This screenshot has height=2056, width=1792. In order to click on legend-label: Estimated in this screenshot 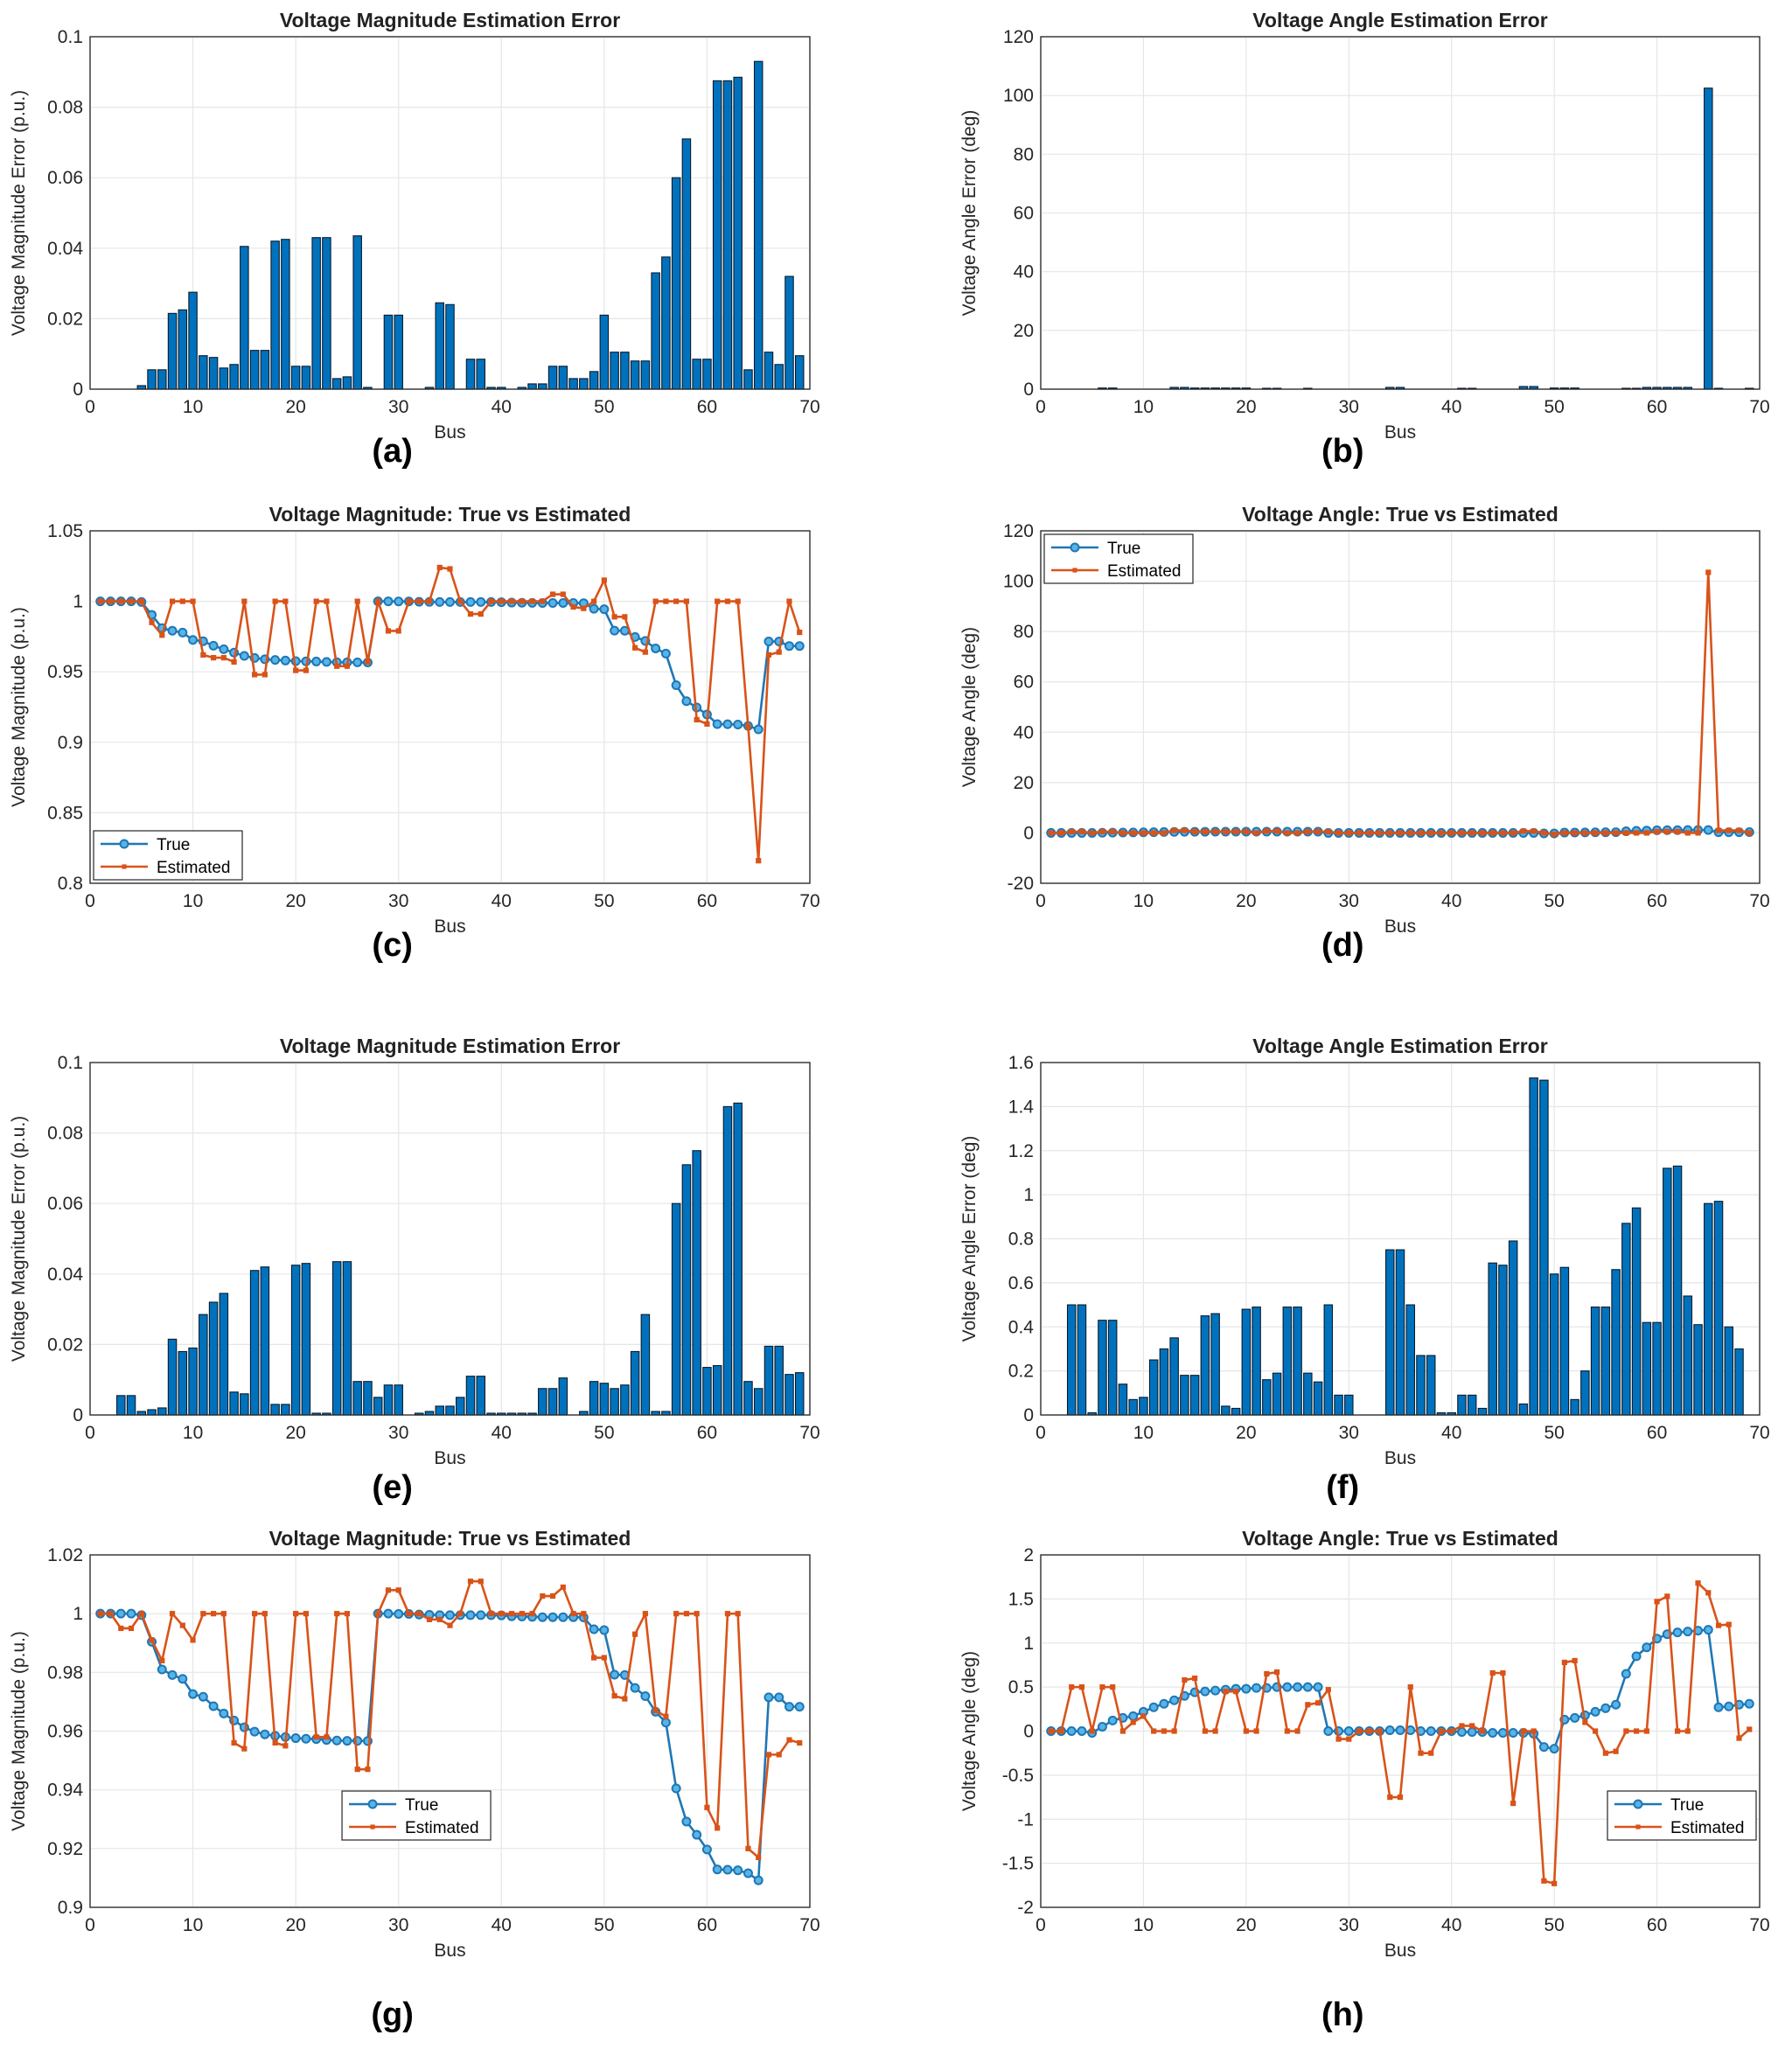, I will do `click(194, 868)`.